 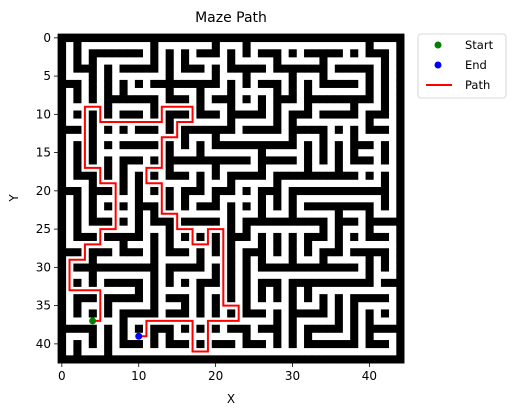 I want to click on y-tick-label: 40, so click(x=43, y=344).